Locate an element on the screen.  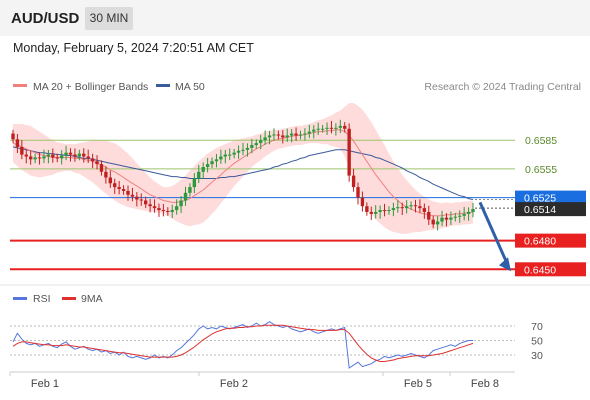
rsi-legend-label: RSI is located at coordinates (42, 299).